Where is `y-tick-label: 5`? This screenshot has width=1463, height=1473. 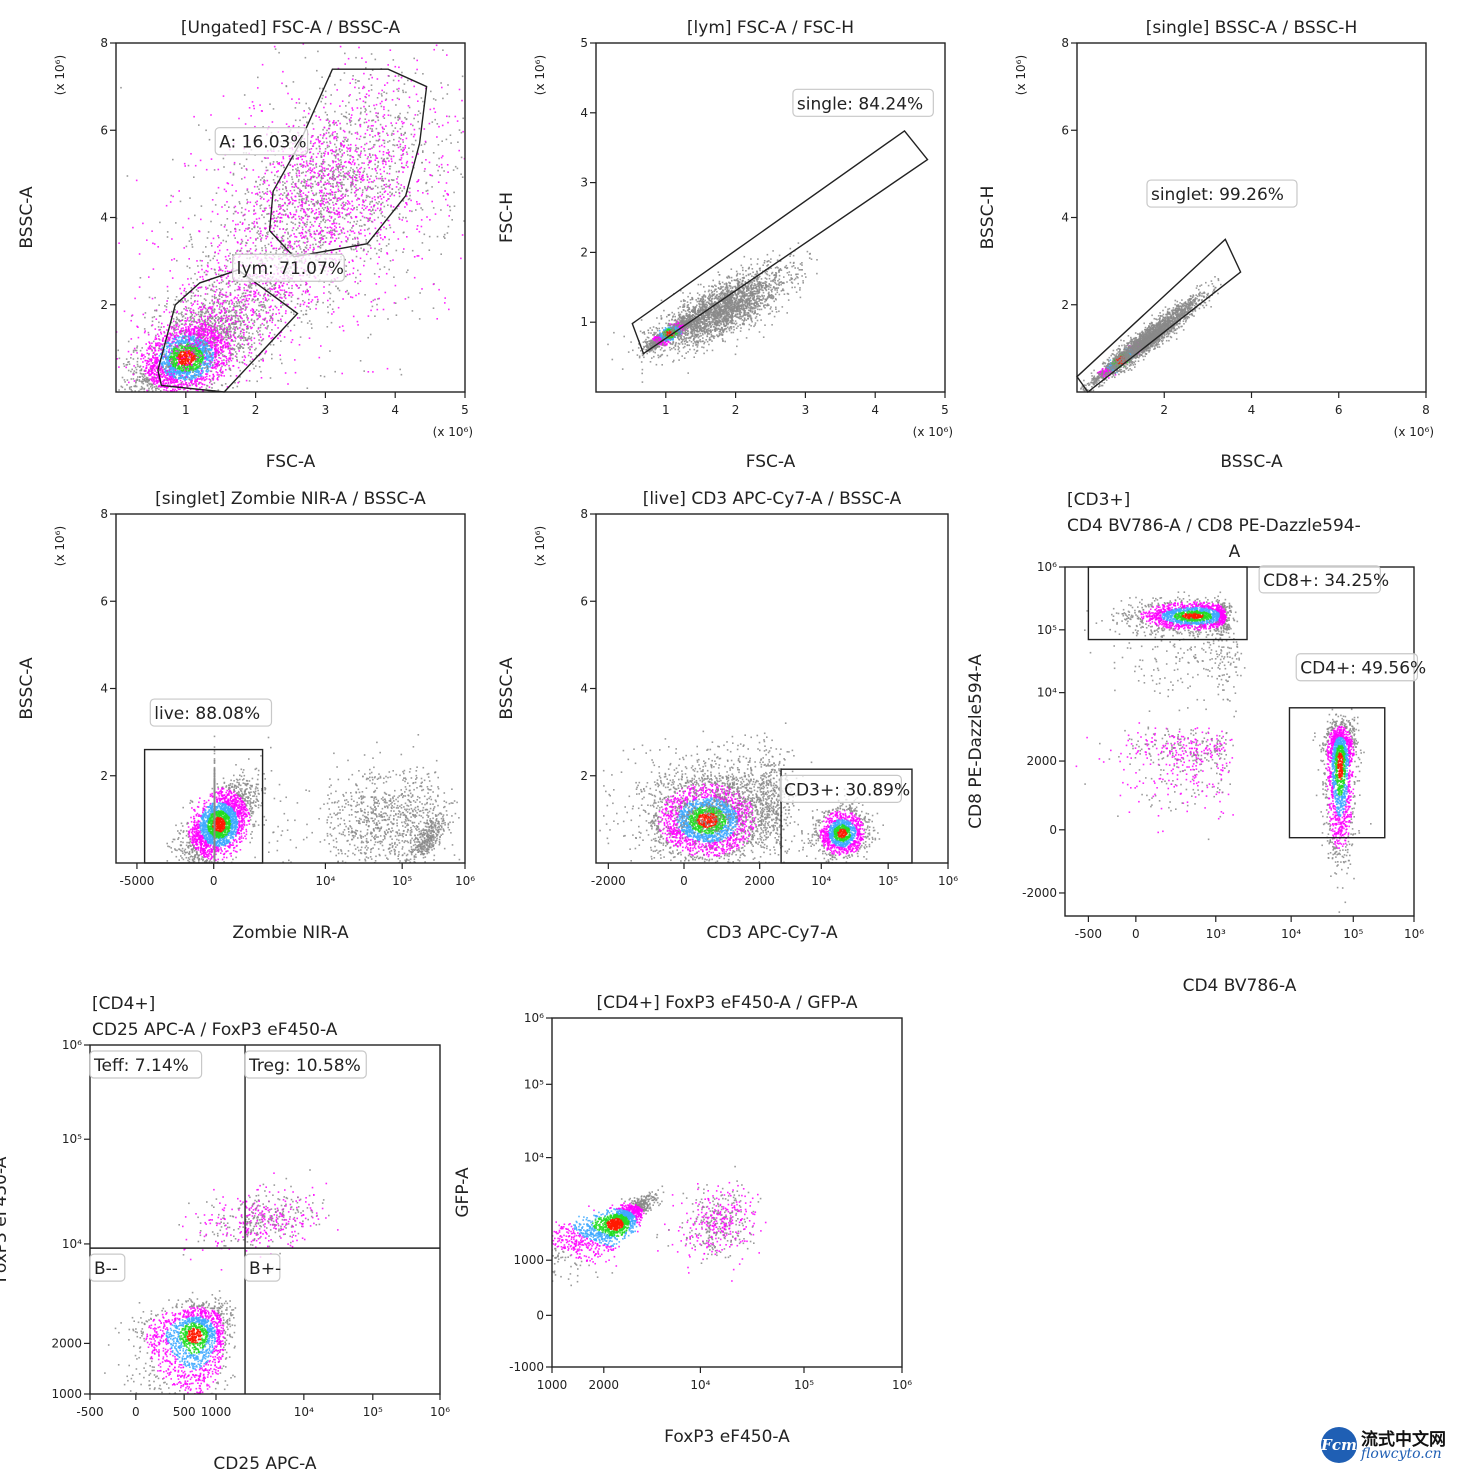 y-tick-label: 5 is located at coordinates (584, 43).